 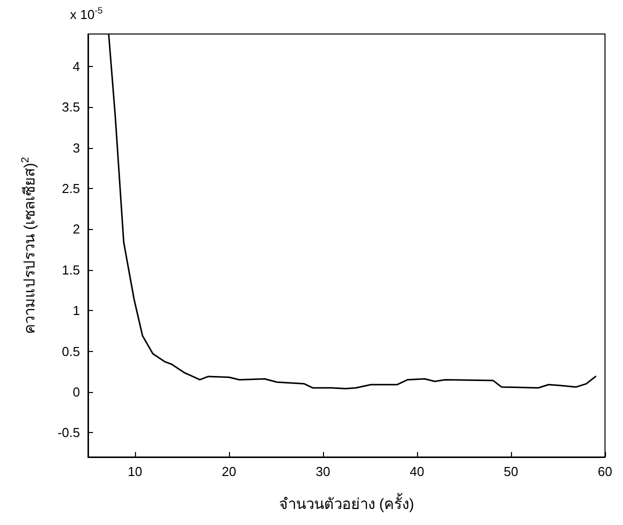 What do you see at coordinates (76, 66) in the screenshot?
I see `y-tick-label: 4` at bounding box center [76, 66].